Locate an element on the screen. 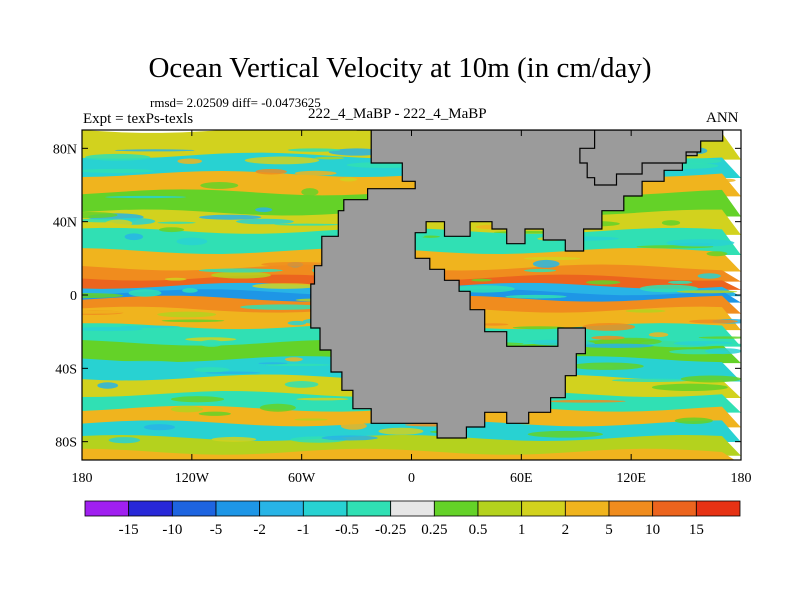 This screenshot has height=600, width=800. x-tick-label: 0 is located at coordinates (411, 478).